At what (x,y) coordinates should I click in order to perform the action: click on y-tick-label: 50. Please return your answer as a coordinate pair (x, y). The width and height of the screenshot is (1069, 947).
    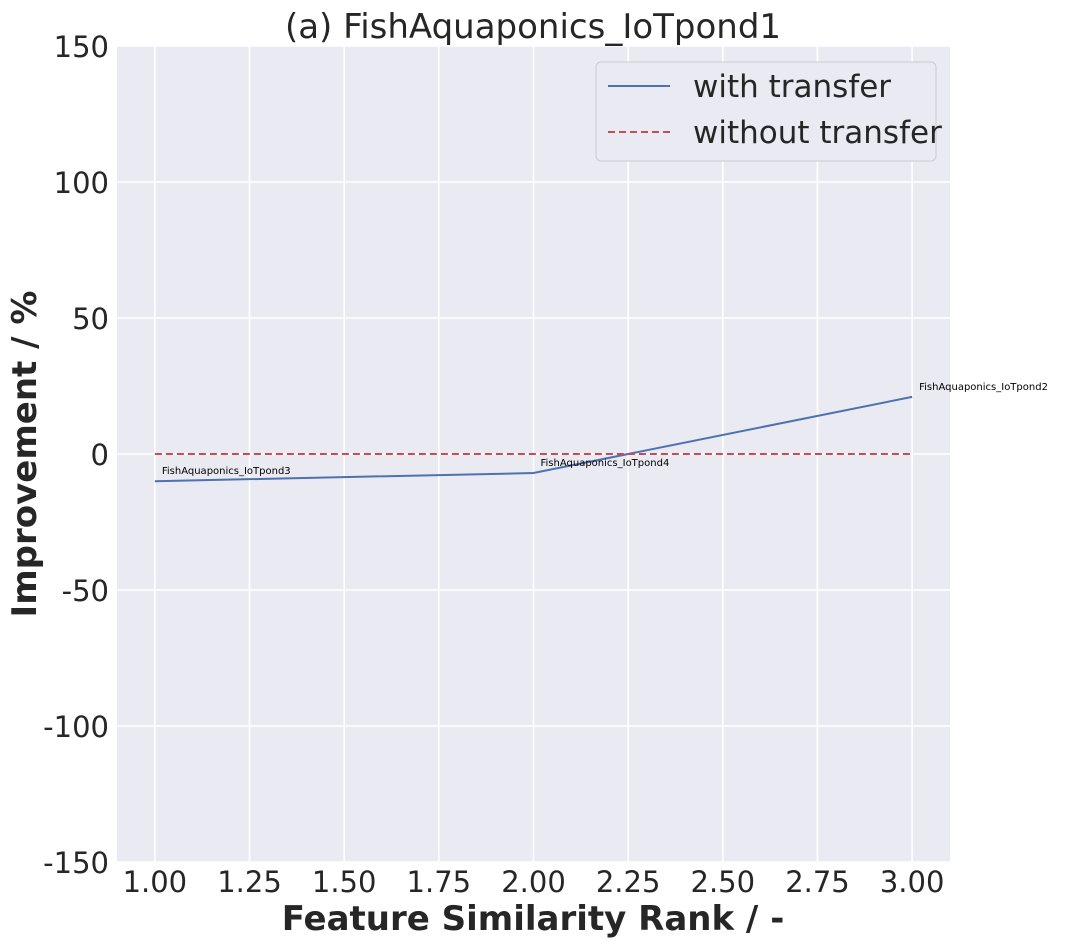
    Looking at the image, I should click on (90, 319).